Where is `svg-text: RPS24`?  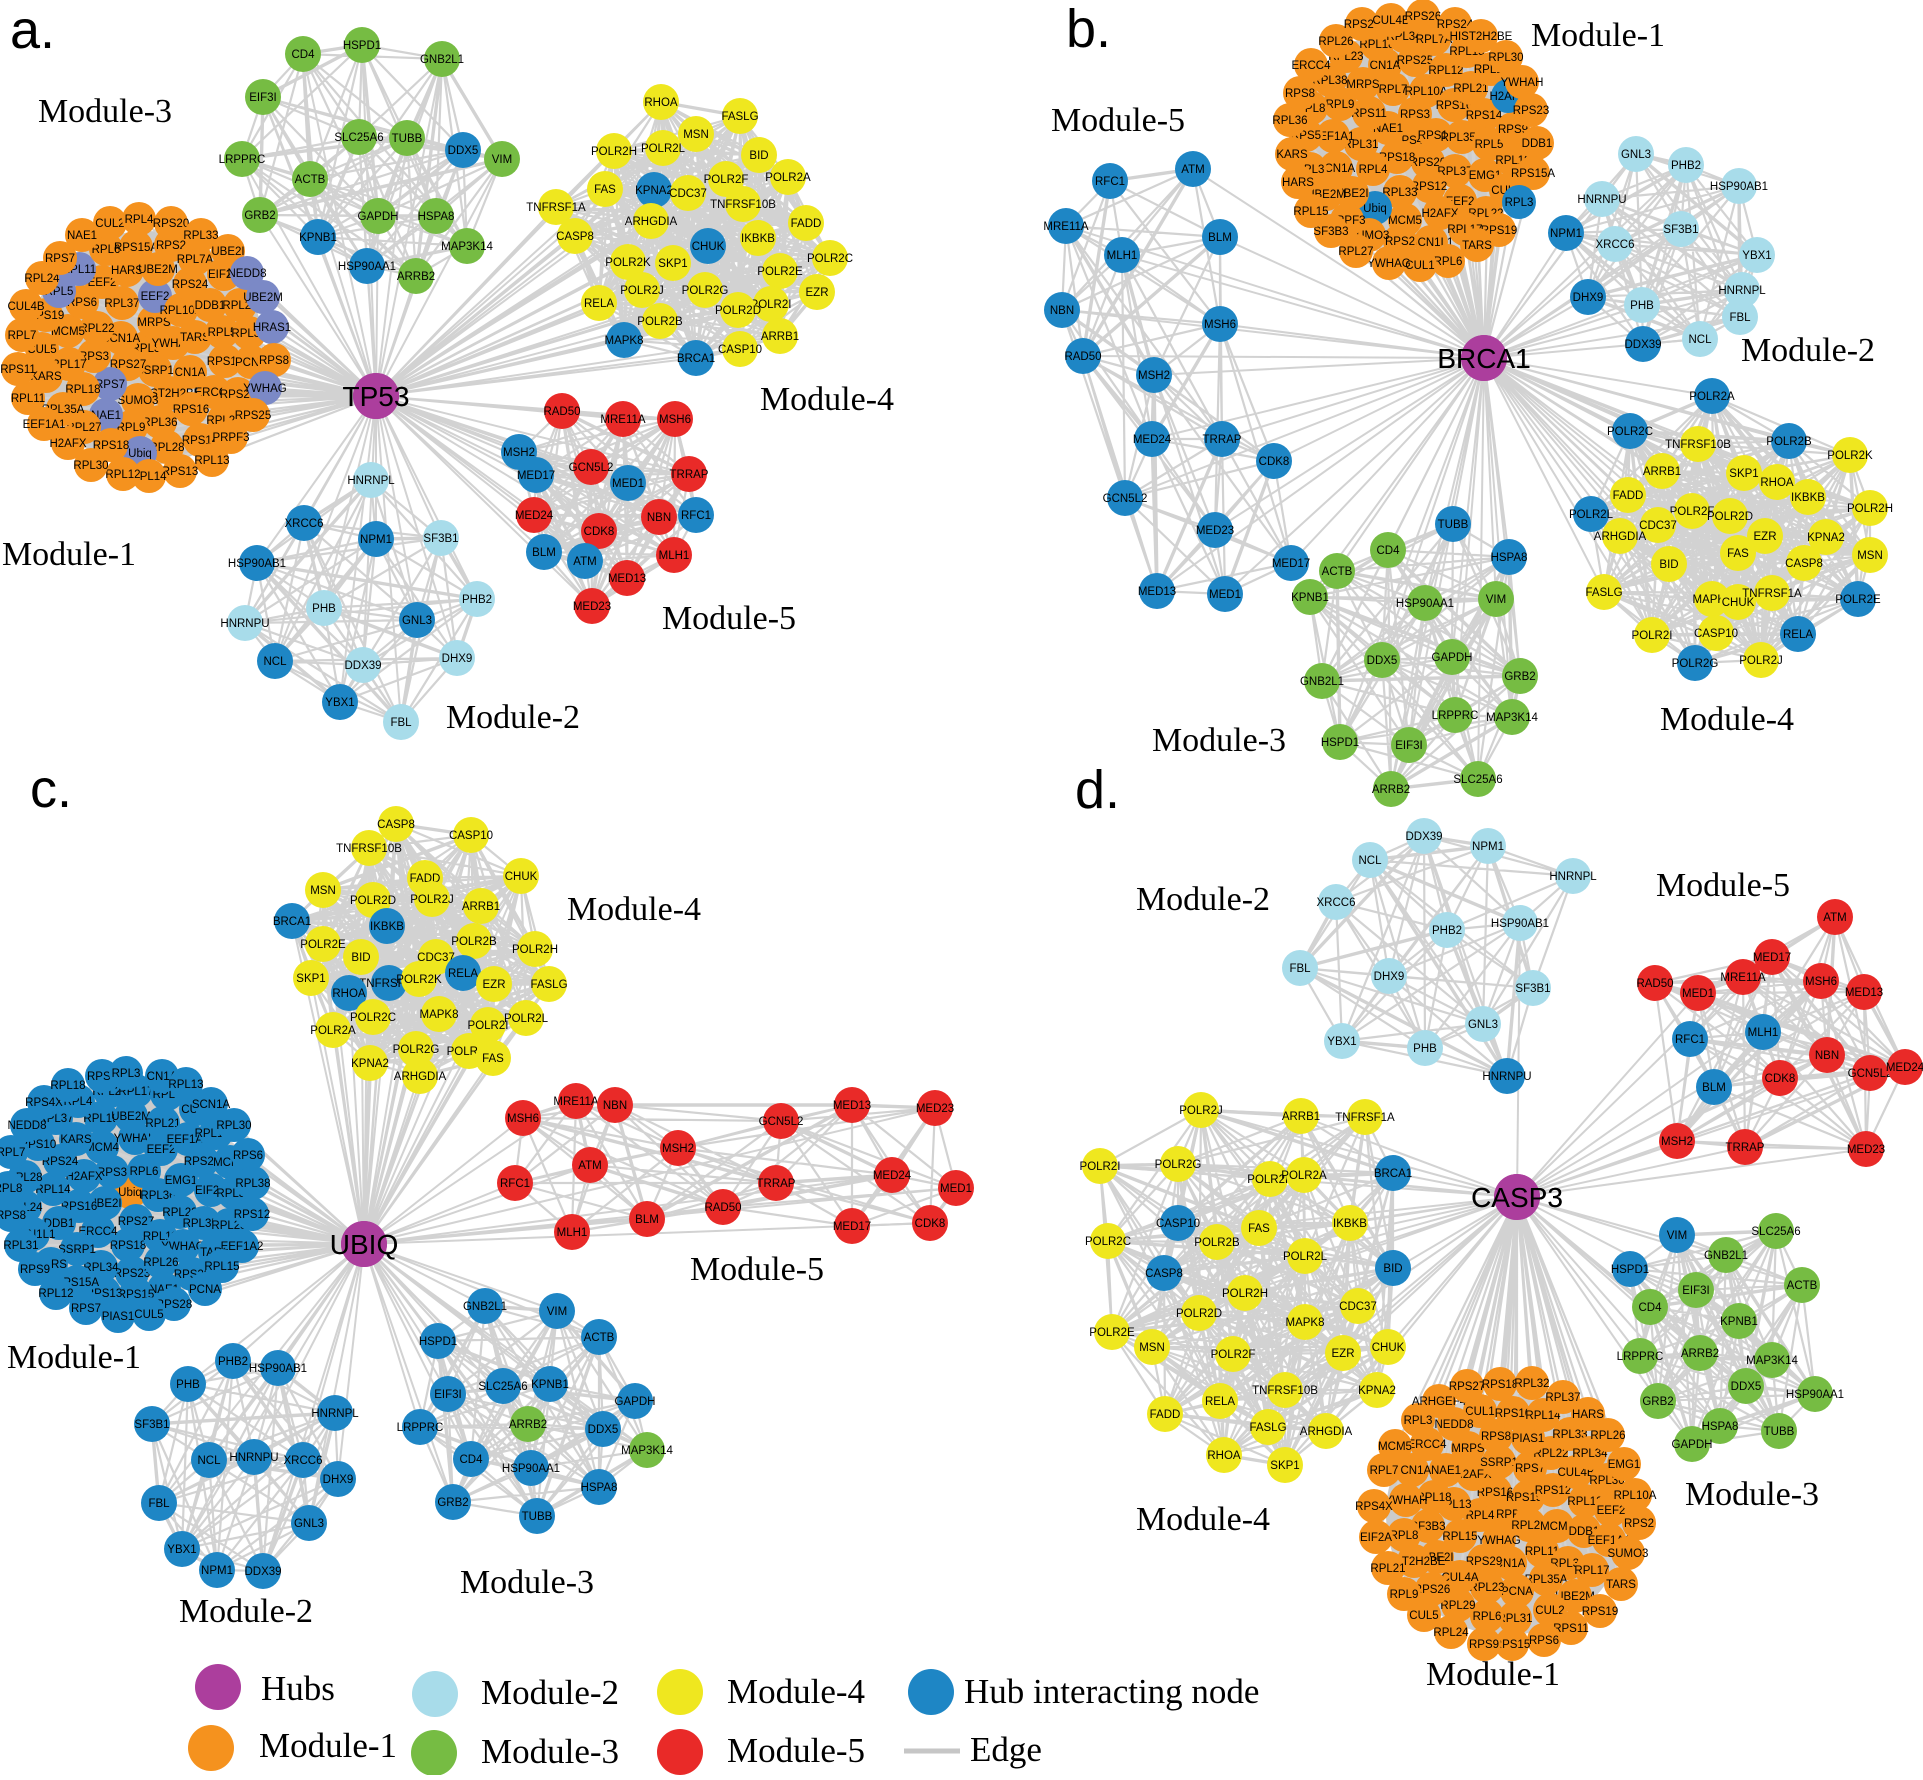 svg-text: RPS24 is located at coordinates (1455, 25).